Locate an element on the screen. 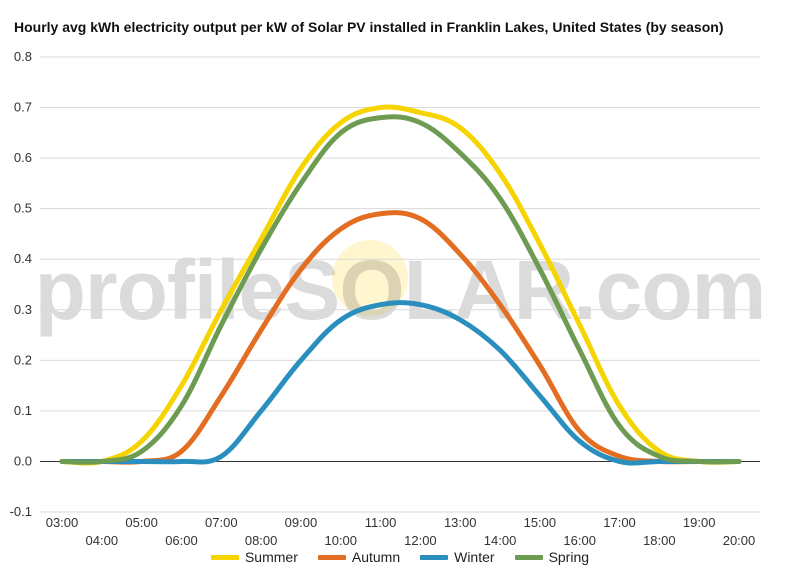 Image resolution: width=800 pixels, height=570 pixels. y-tick-label: 0.0 is located at coordinates (23, 460).